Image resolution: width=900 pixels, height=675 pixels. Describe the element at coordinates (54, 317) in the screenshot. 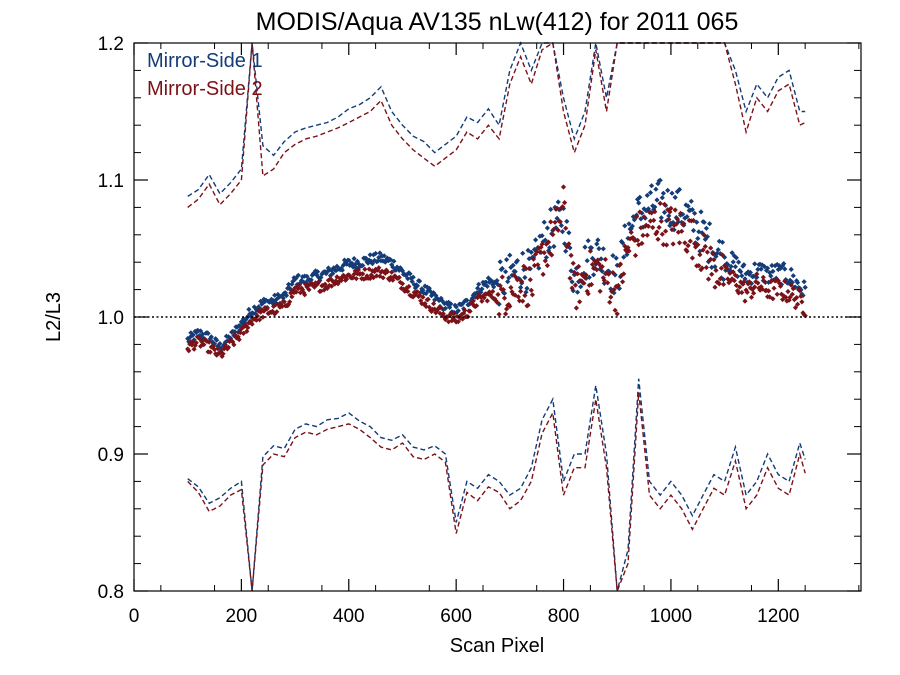

I see `y-axis-label: L2/L3` at that location.